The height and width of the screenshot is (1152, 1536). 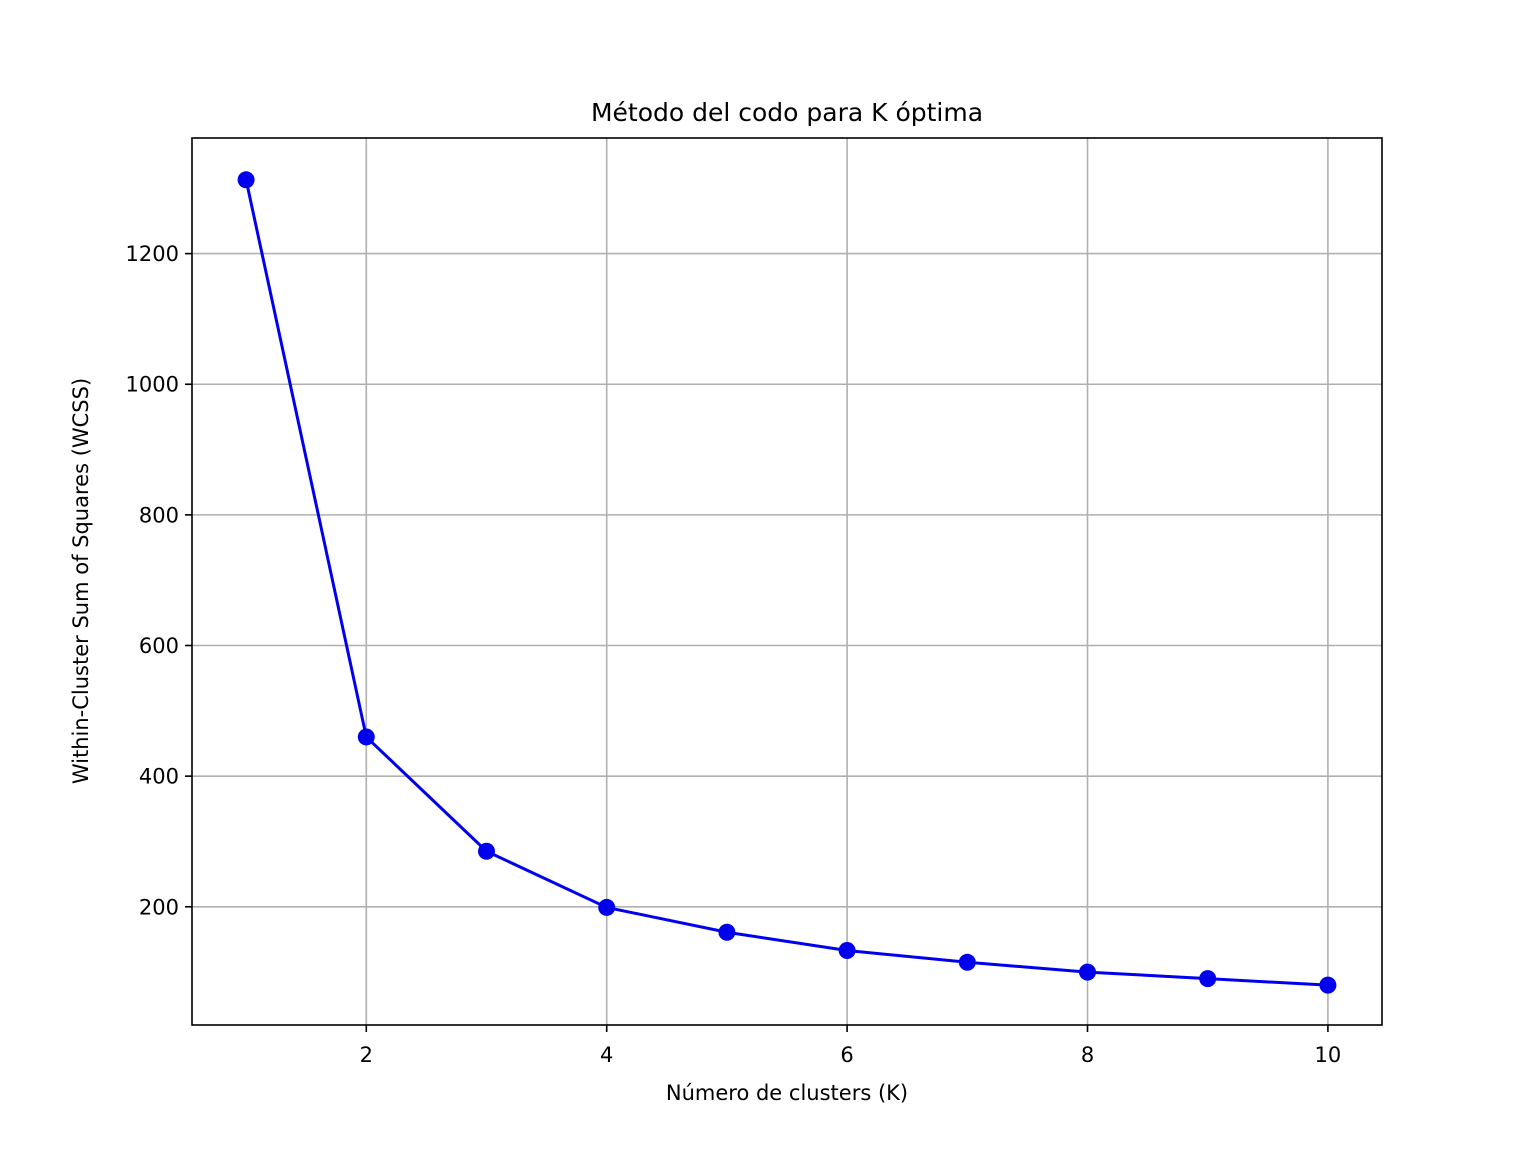 I want to click on x-tick-label: 6, so click(x=846, y=1055).